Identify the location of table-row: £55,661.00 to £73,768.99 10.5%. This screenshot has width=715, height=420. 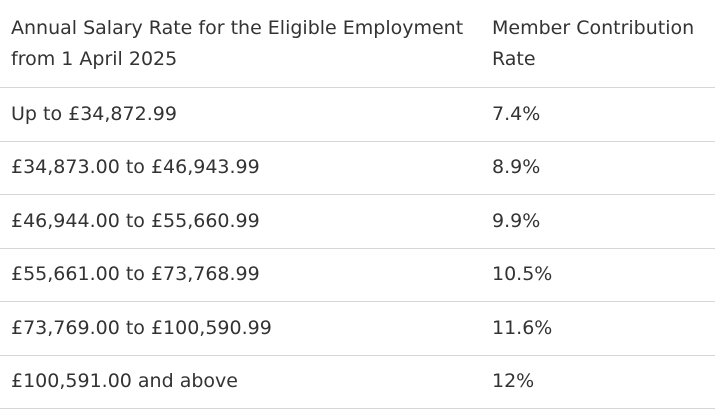
(357, 275).